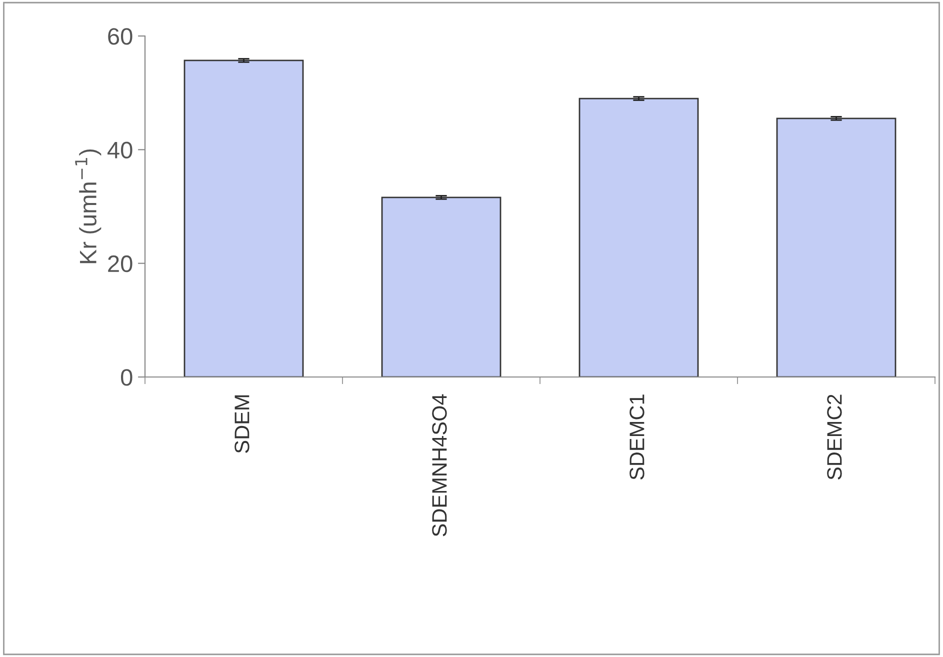 The image size is (943, 657). I want to click on x-tick-label: SDEM, so click(242, 424).